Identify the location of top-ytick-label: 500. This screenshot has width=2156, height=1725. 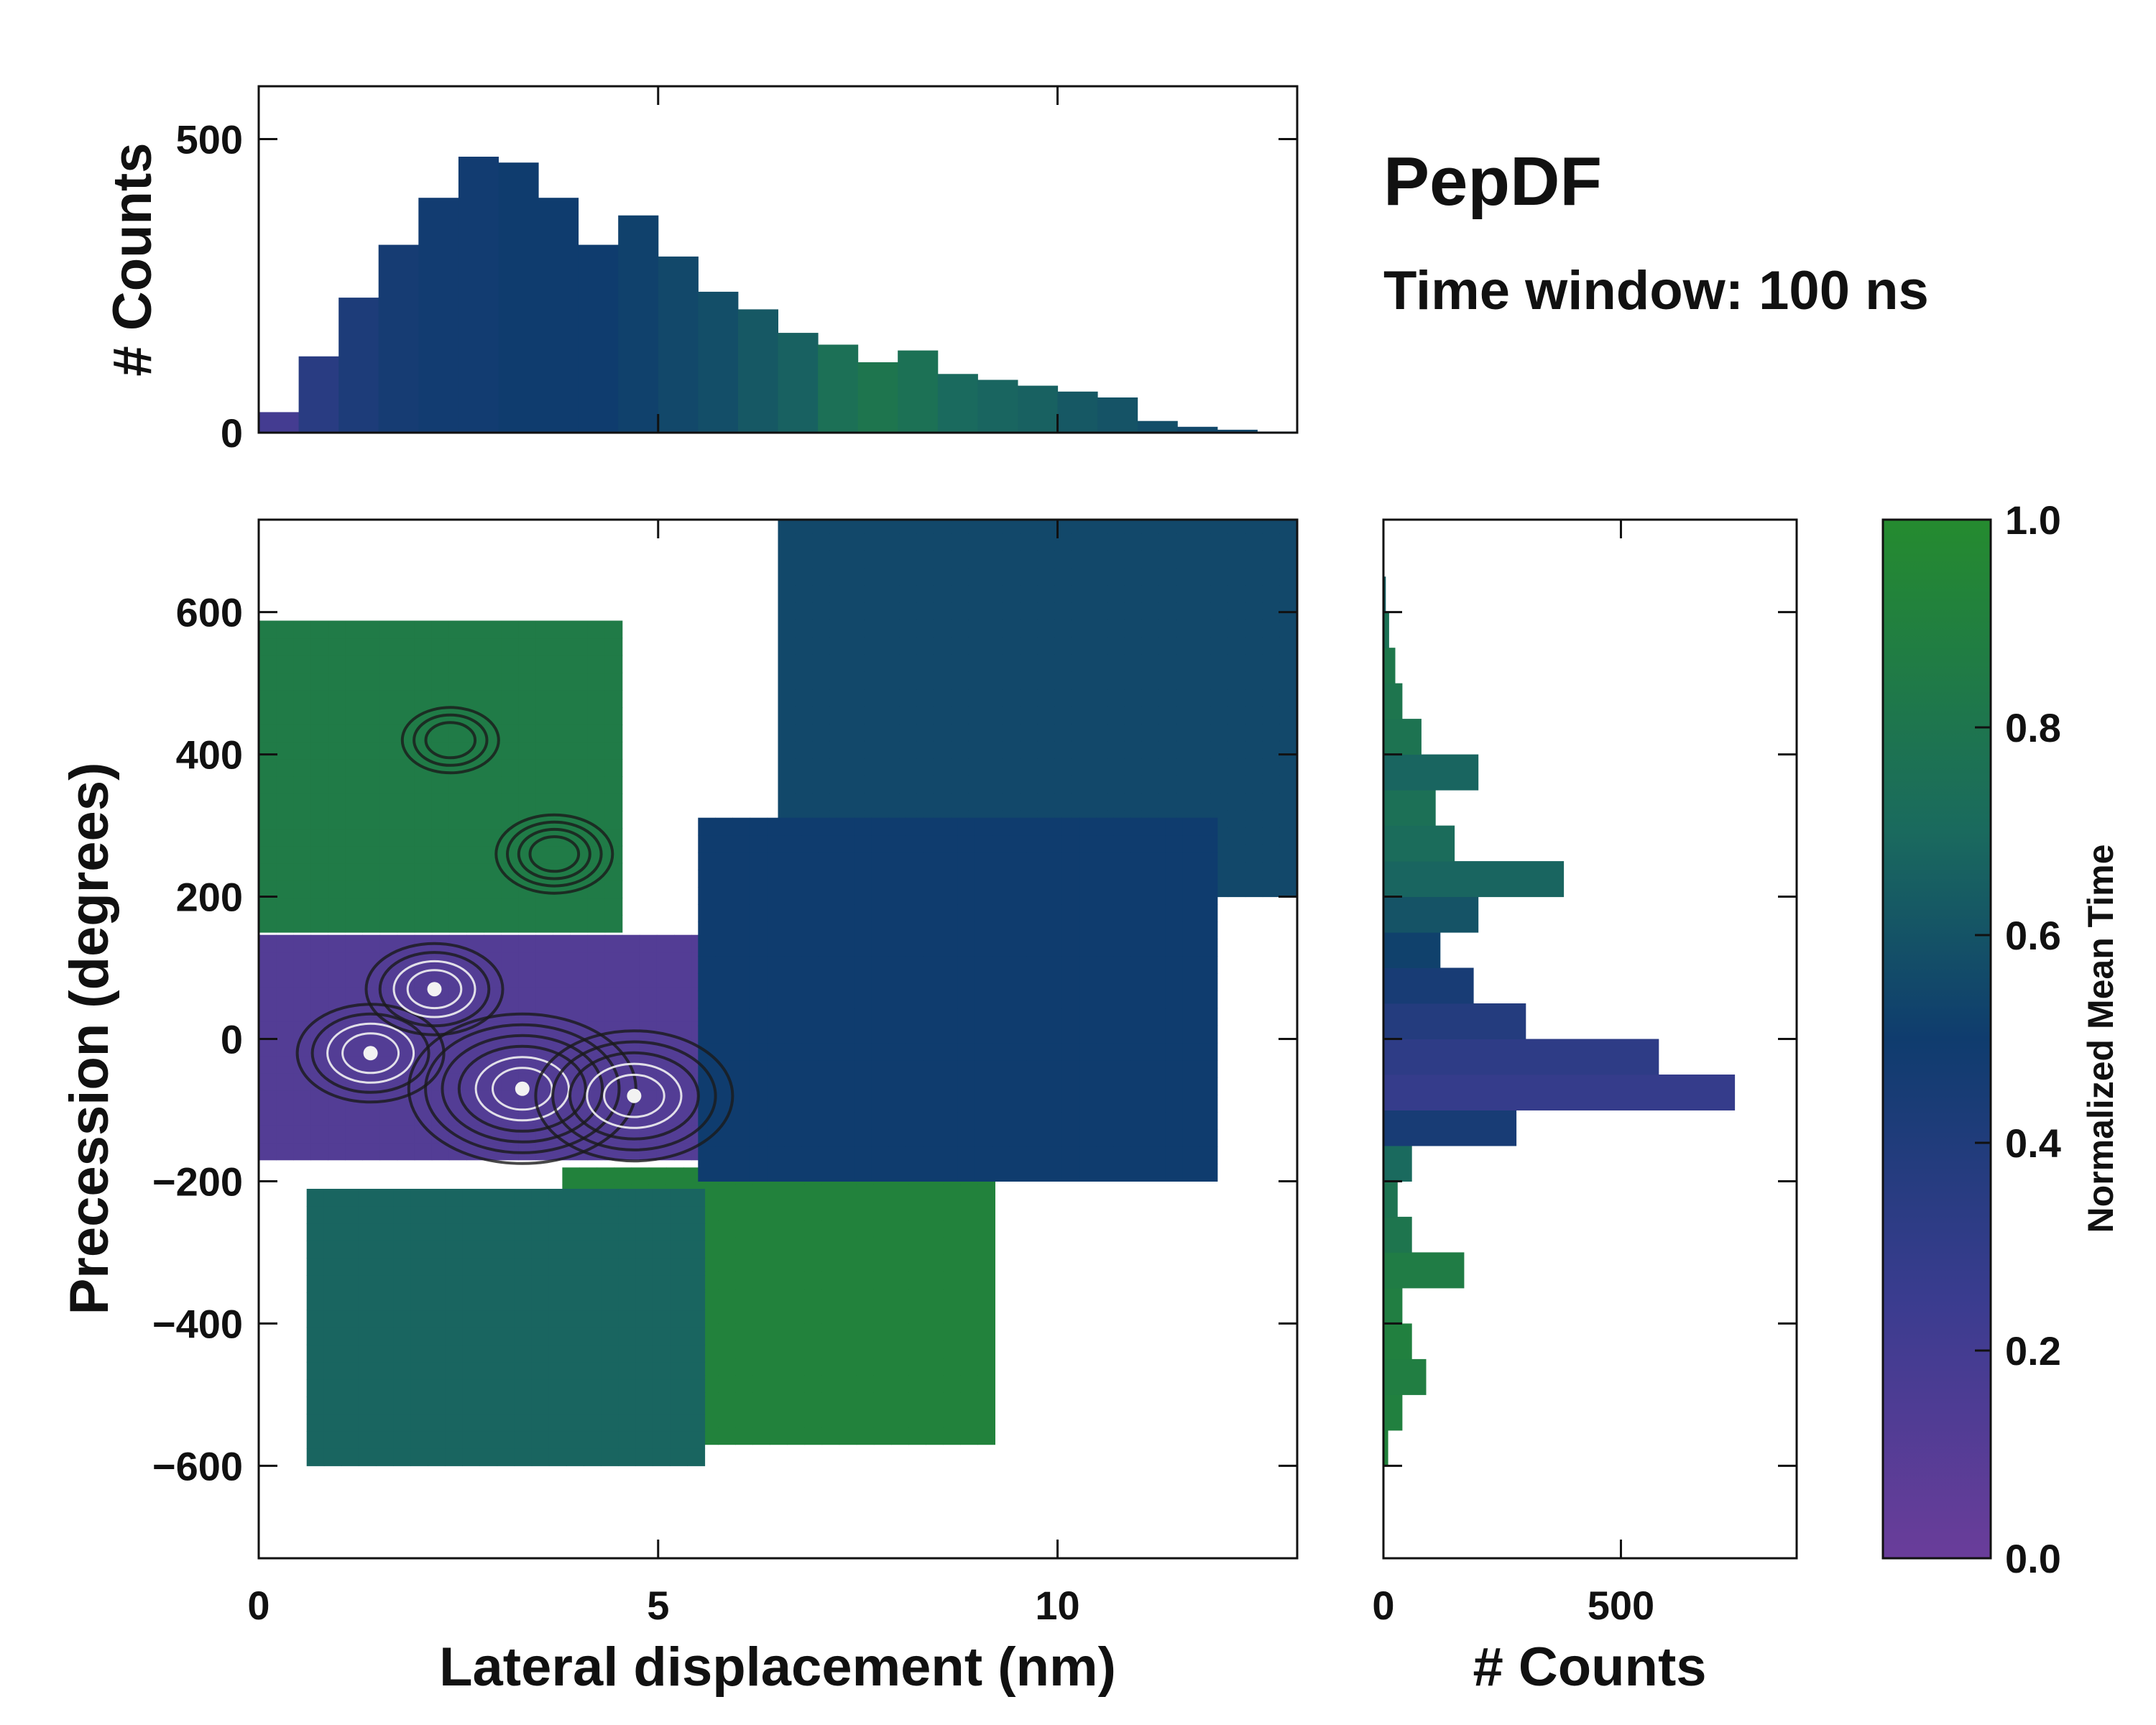
(209, 139).